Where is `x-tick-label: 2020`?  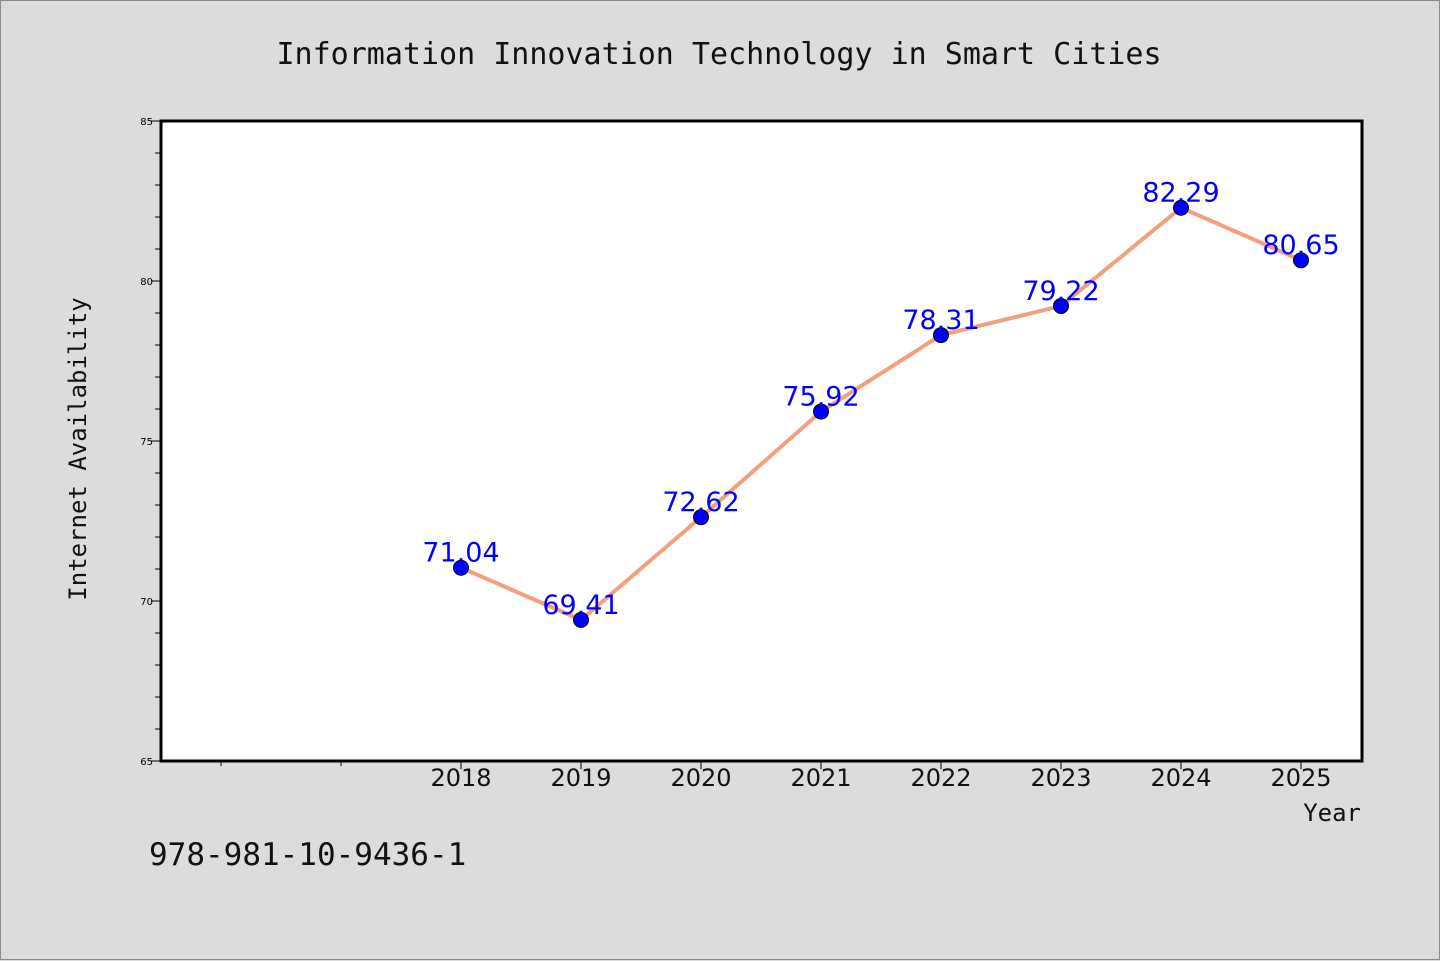 x-tick-label: 2020 is located at coordinates (700, 778).